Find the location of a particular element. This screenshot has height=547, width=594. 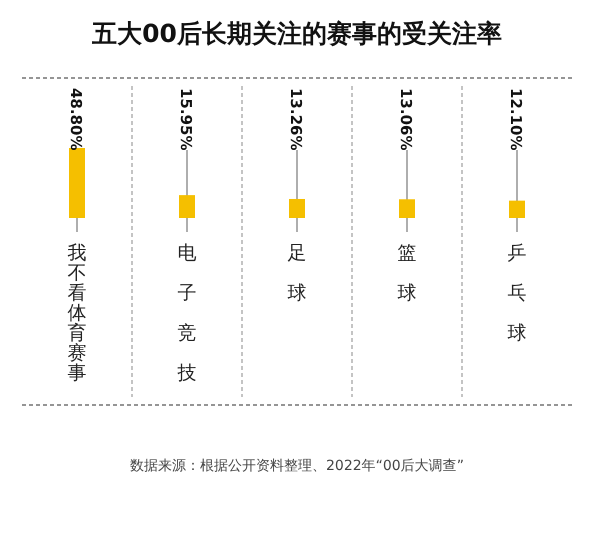

data-label: 13.06% is located at coordinates (406, 119).